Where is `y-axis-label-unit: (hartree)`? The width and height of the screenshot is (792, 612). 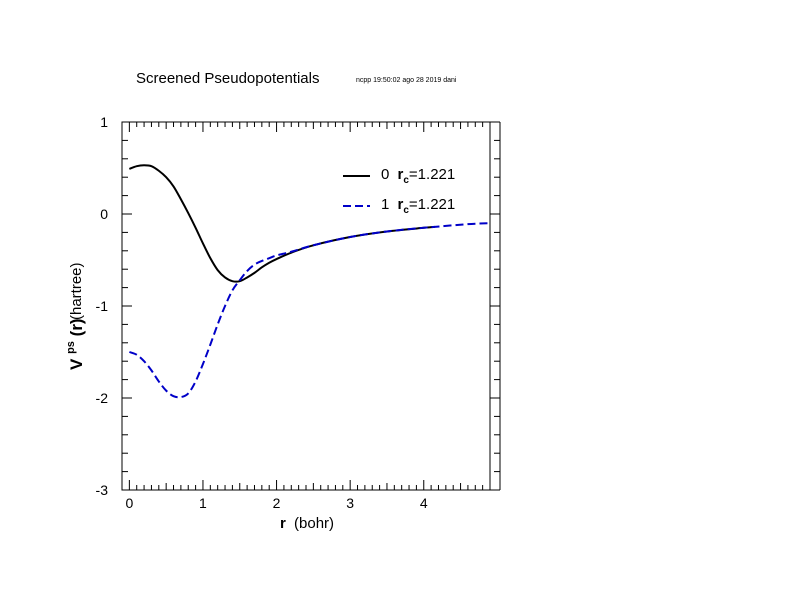 y-axis-label-unit: (hartree) is located at coordinates (76, 291).